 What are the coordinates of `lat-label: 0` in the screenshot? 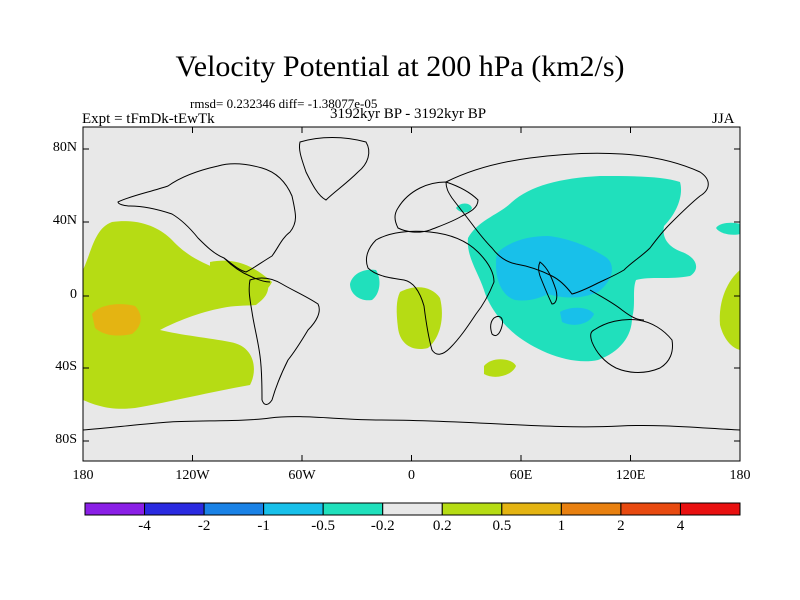 It's located at (73, 294).